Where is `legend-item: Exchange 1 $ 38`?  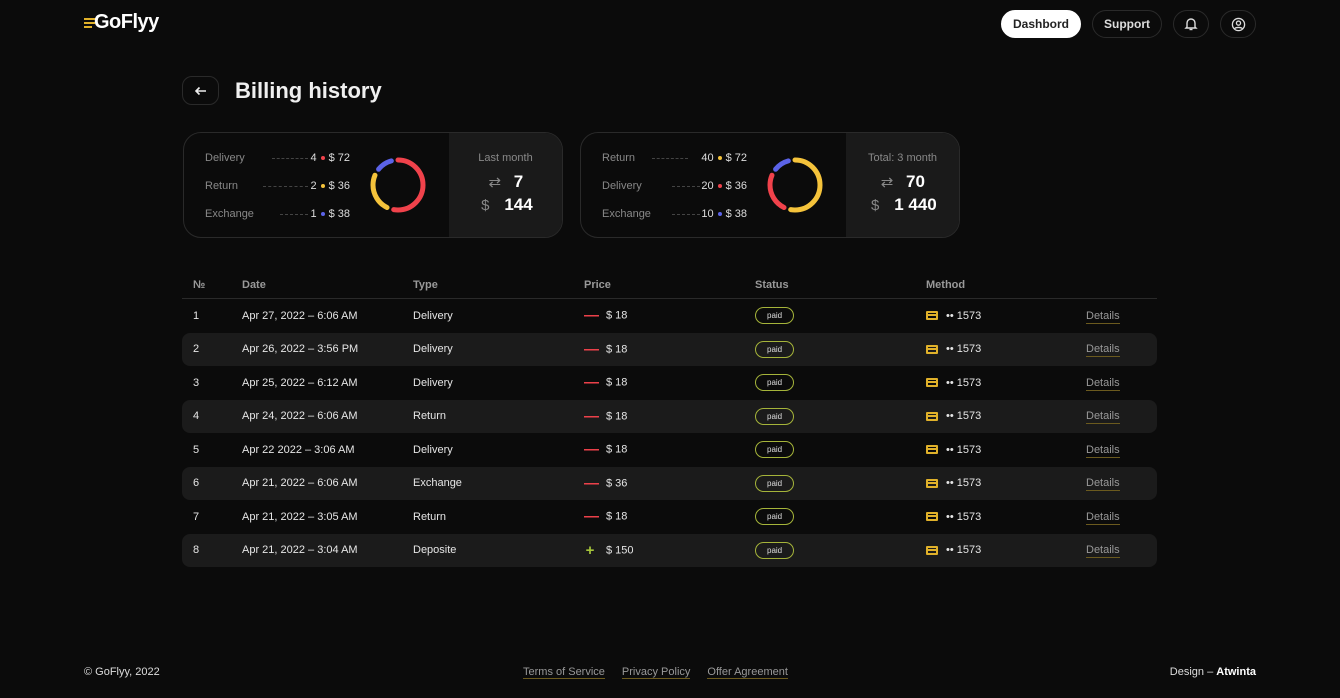
legend-item: Exchange 1 $ 38 is located at coordinates (277, 215).